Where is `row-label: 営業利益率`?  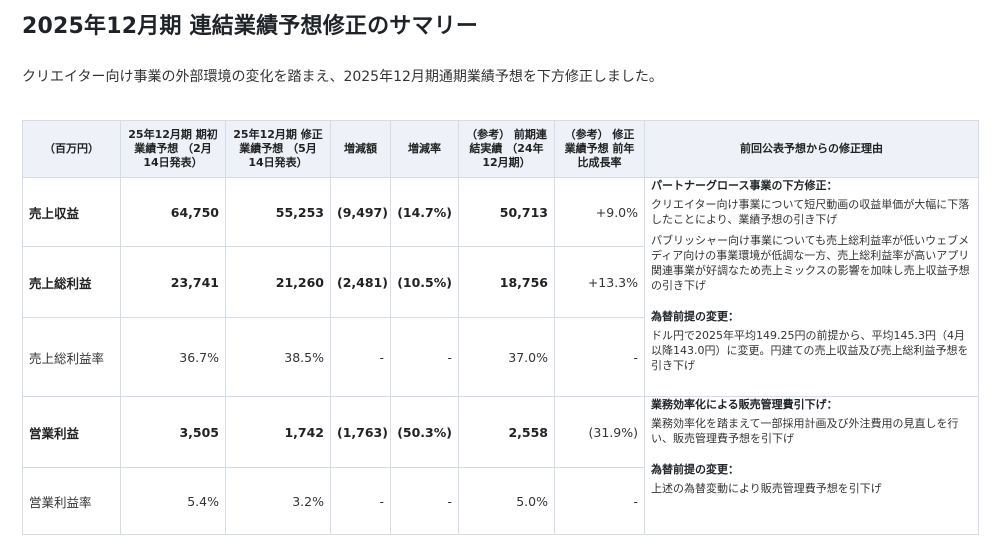
row-label: 営業利益率 is located at coordinates (71, 501).